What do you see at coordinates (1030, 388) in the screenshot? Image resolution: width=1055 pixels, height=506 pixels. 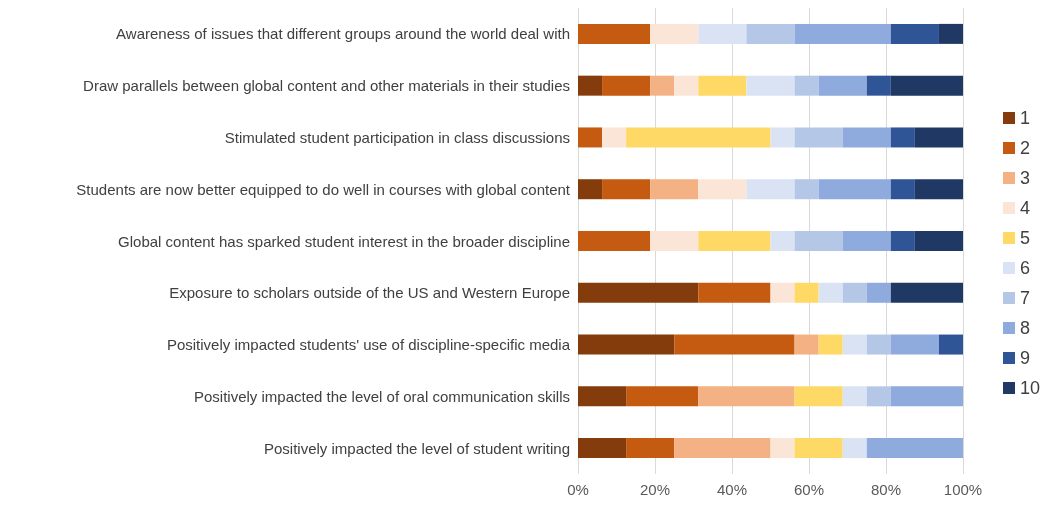 I see `legend-label: 10` at bounding box center [1030, 388].